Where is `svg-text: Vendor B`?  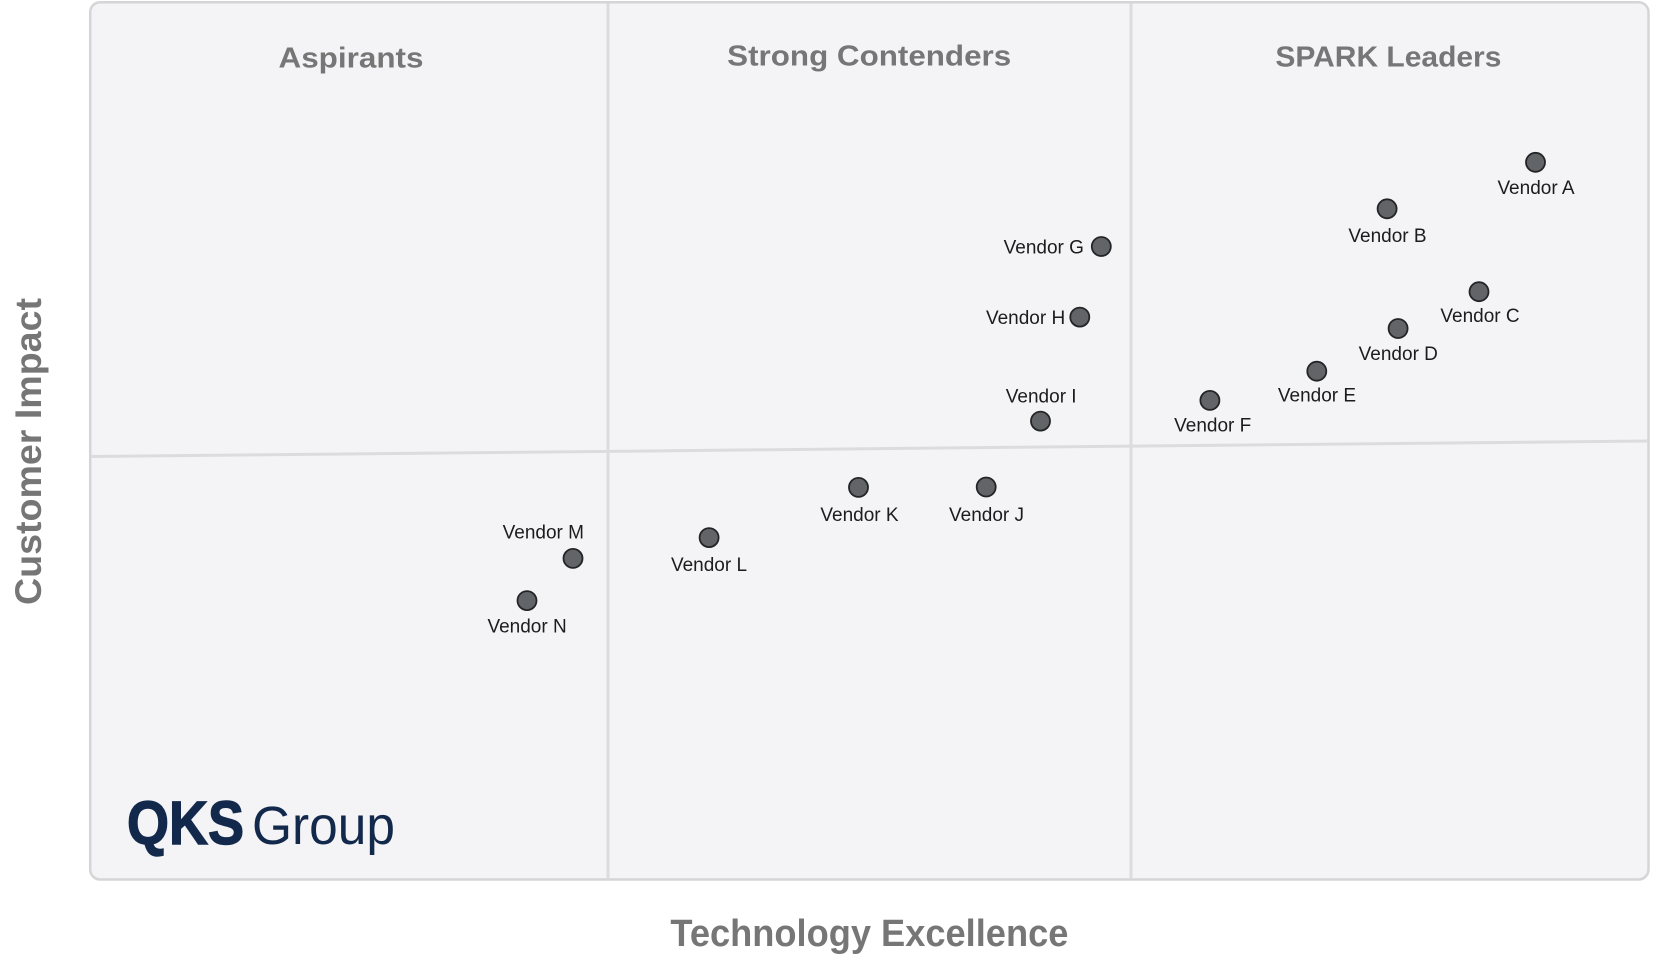 svg-text: Vendor B is located at coordinates (1387, 236).